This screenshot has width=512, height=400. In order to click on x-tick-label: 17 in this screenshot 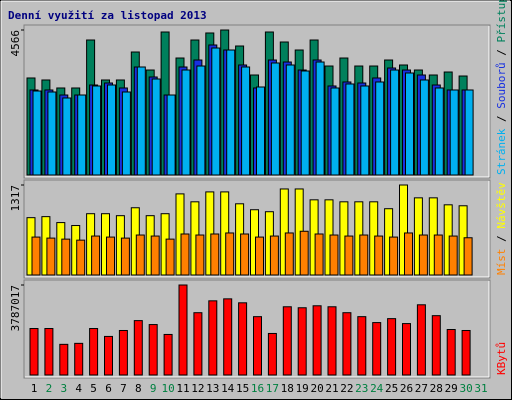, I will do `click(272, 388)`.